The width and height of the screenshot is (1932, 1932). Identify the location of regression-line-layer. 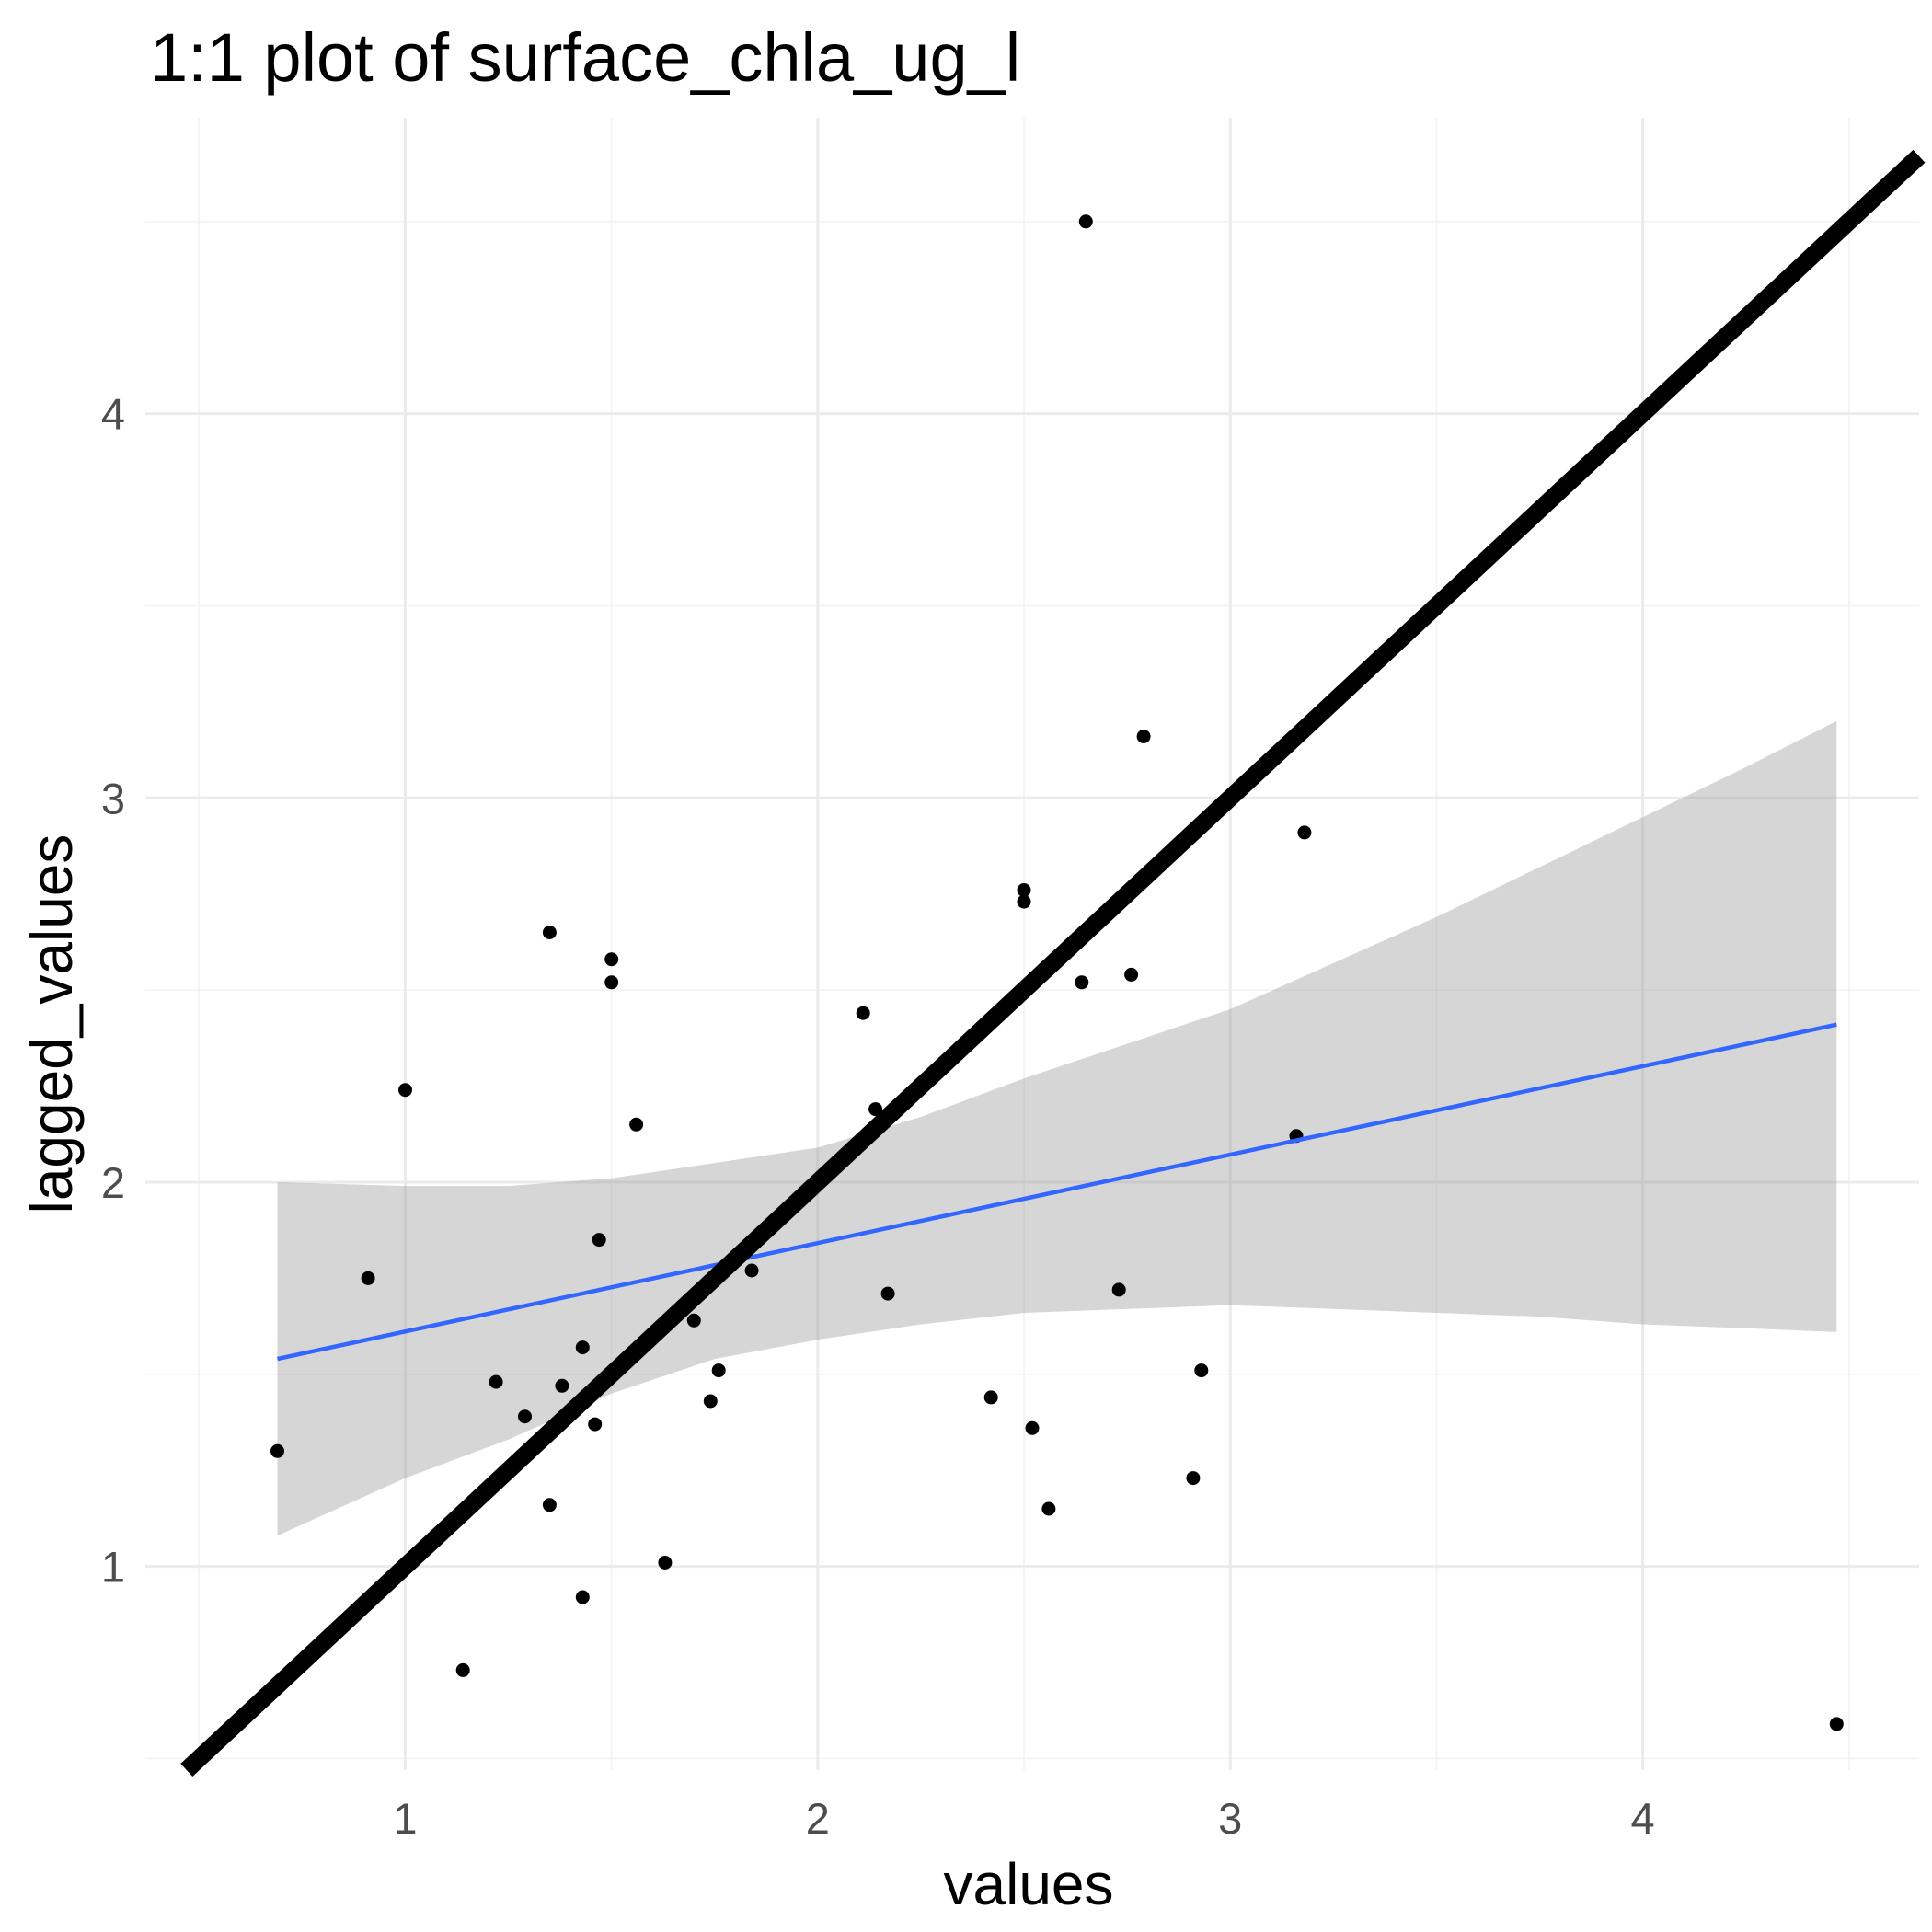
(1057, 1192).